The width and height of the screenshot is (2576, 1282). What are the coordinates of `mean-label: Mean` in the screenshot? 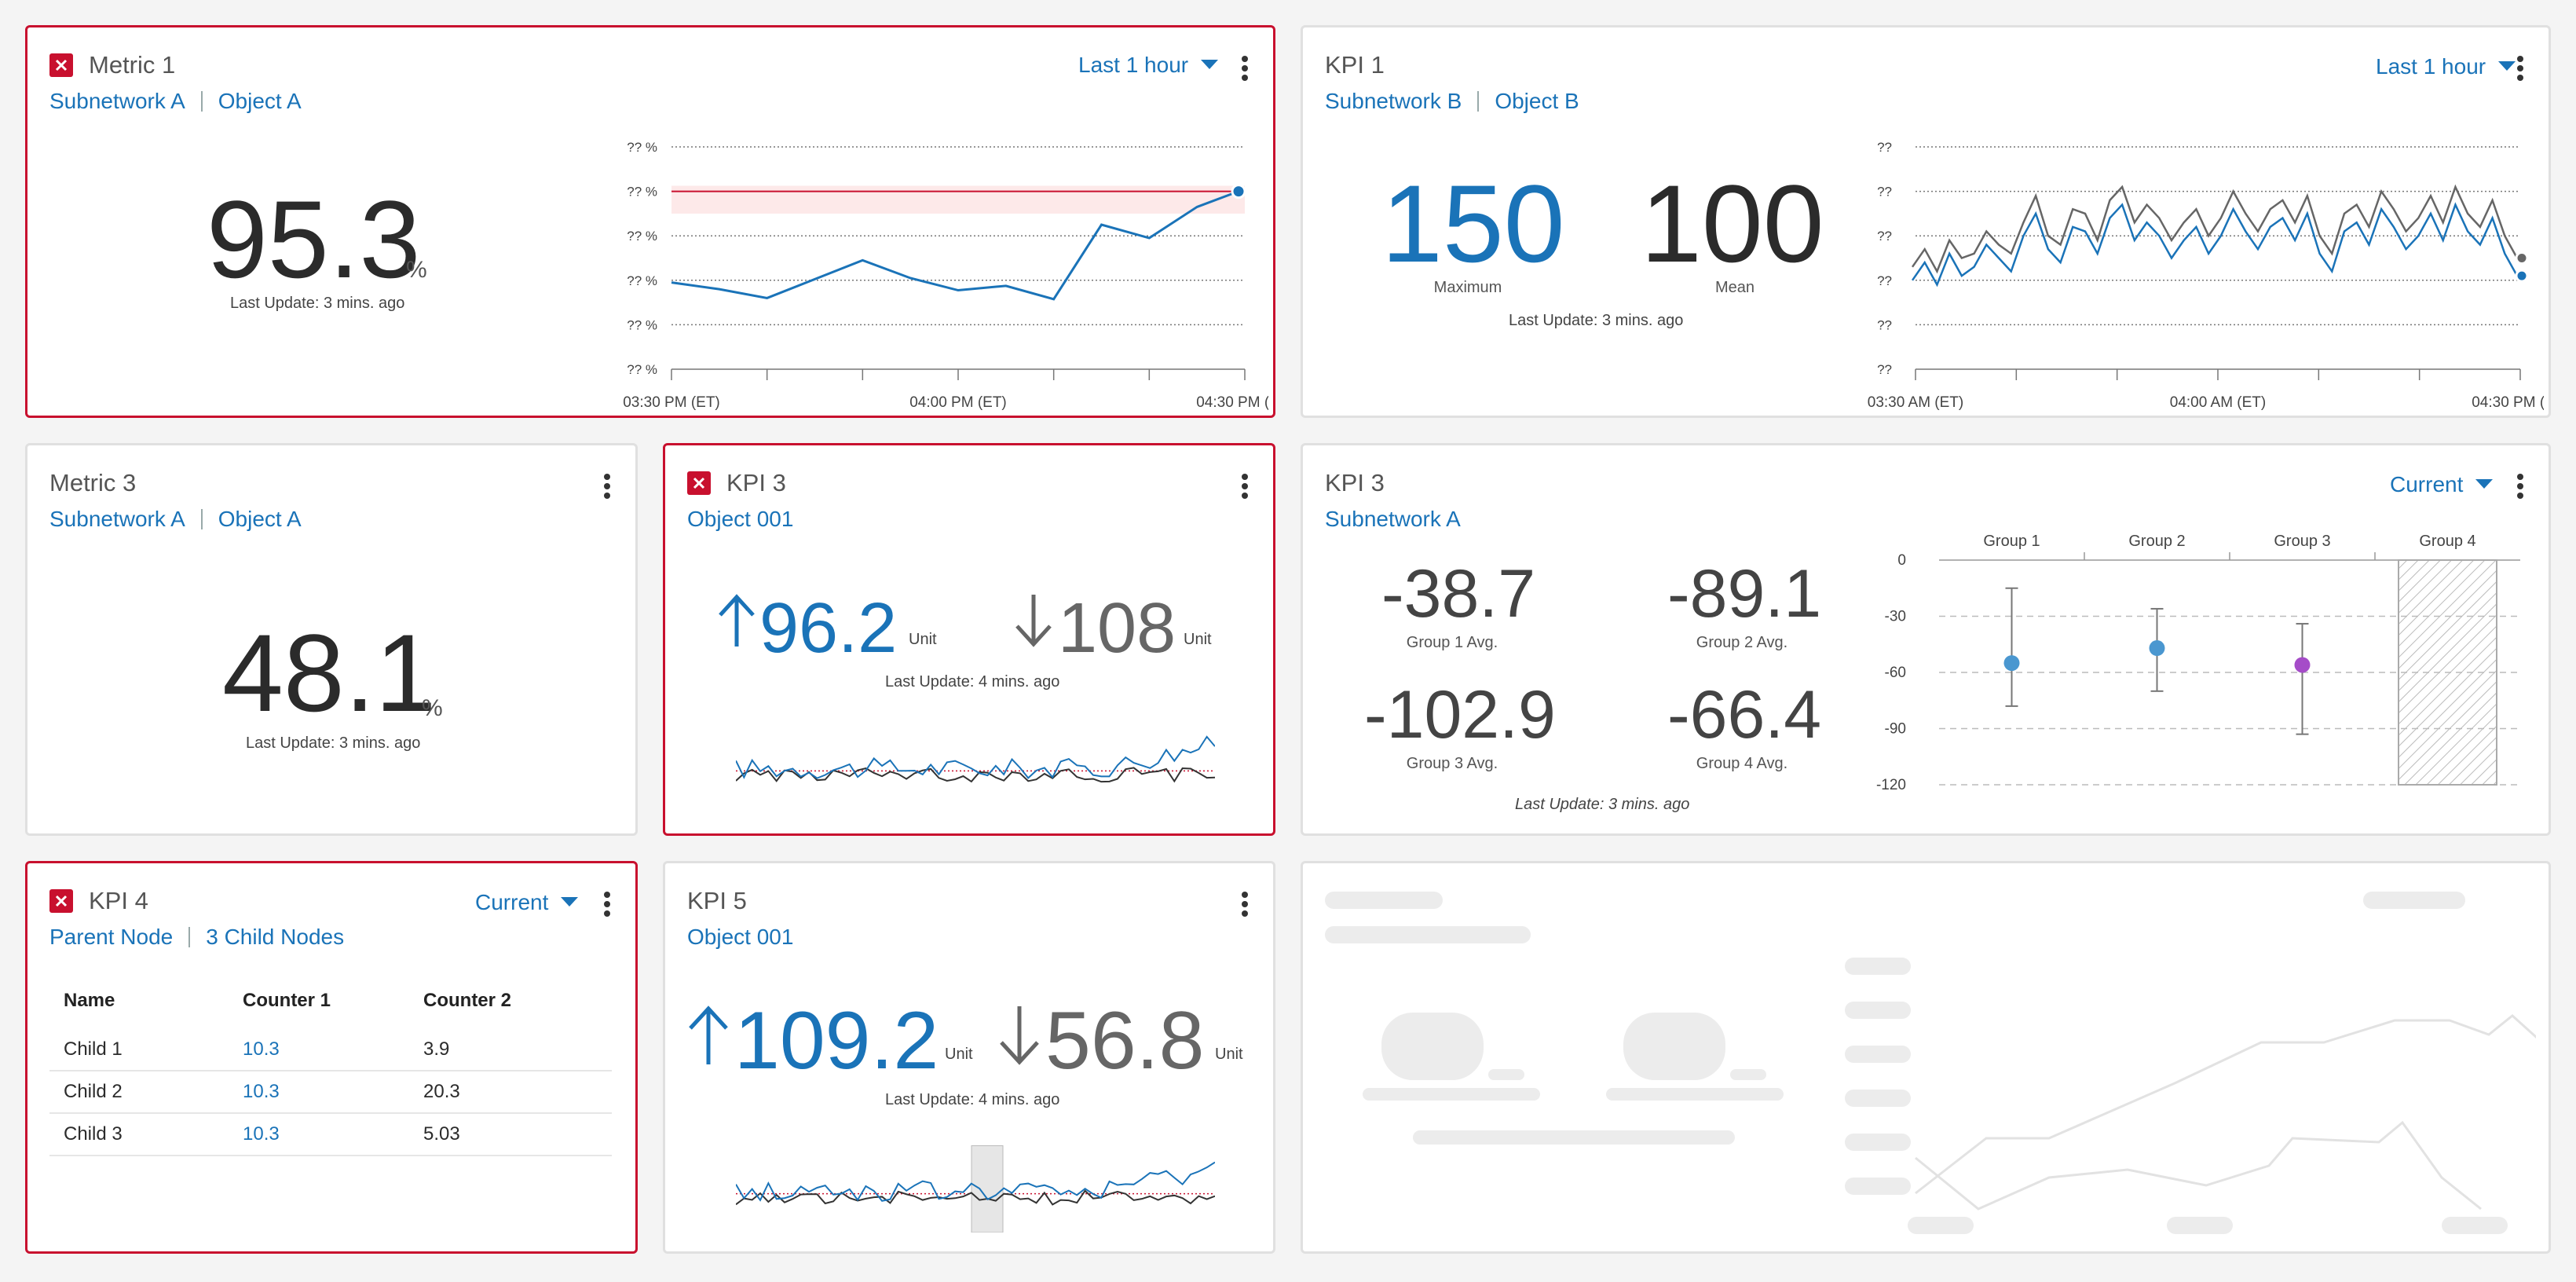 It's located at (1735, 287).